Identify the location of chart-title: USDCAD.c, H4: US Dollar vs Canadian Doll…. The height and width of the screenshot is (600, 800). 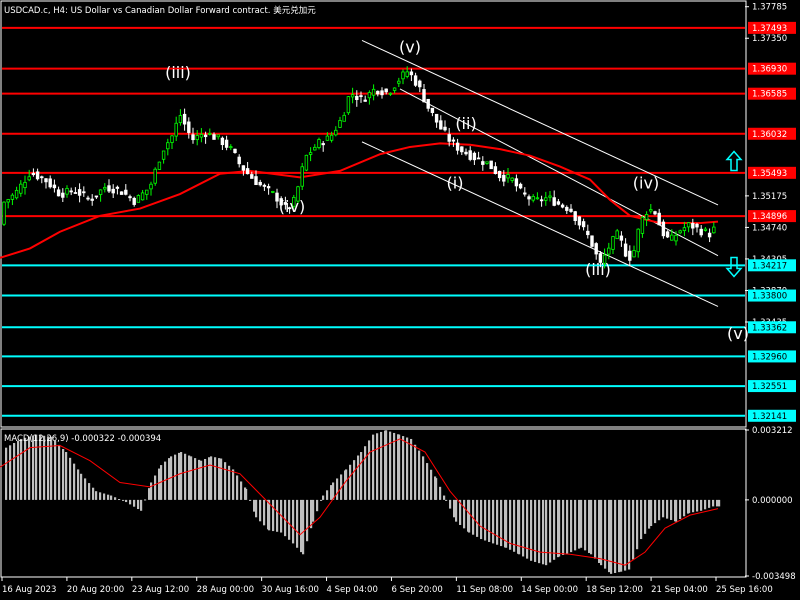
(160, 10).